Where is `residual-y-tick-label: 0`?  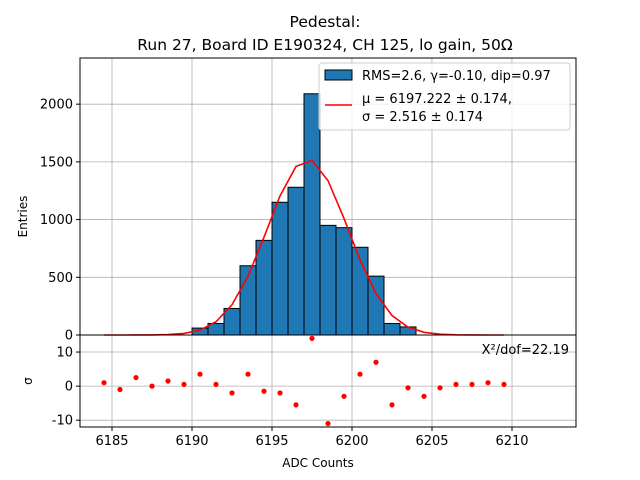 residual-y-tick-label: 0 is located at coordinates (69, 387).